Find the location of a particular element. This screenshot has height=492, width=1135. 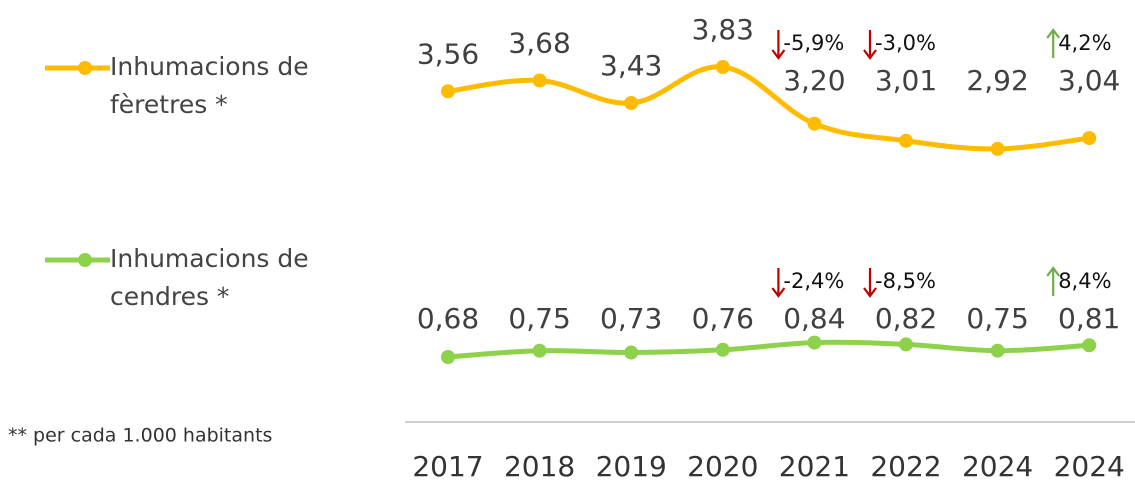

x-tick-label: 2021 is located at coordinates (814, 466).